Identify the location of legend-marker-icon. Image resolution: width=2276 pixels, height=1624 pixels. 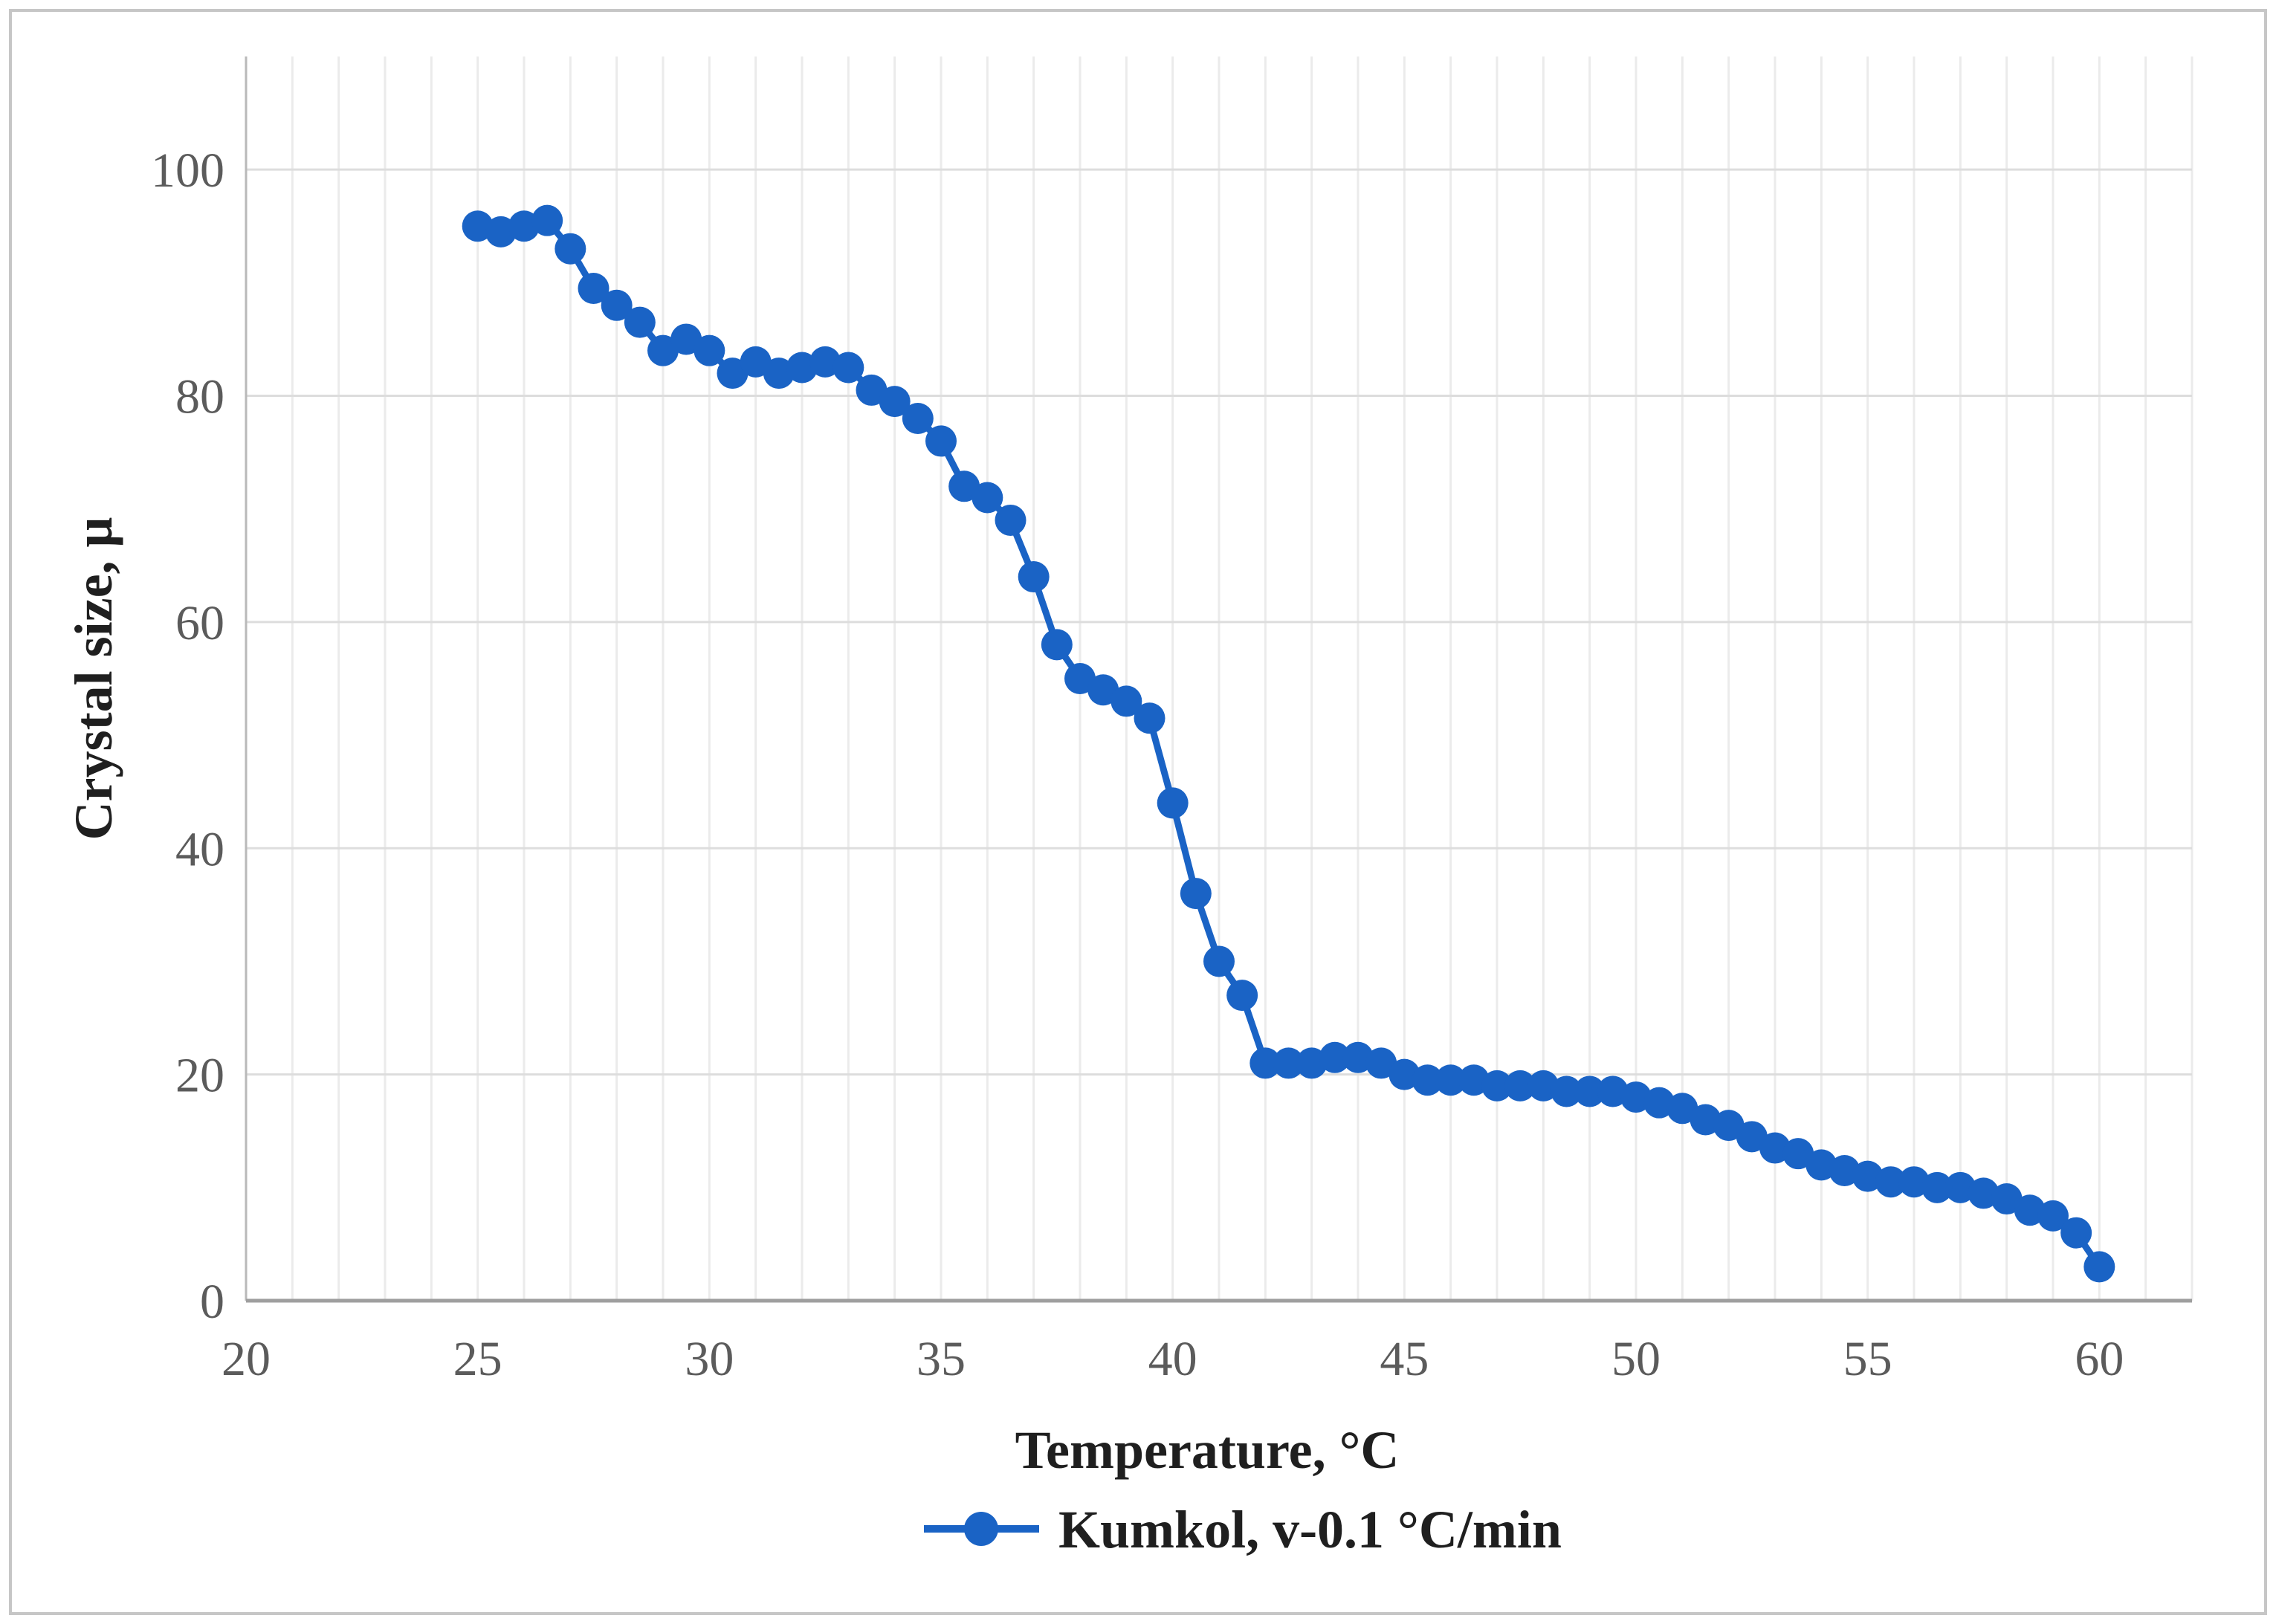
(981, 1529).